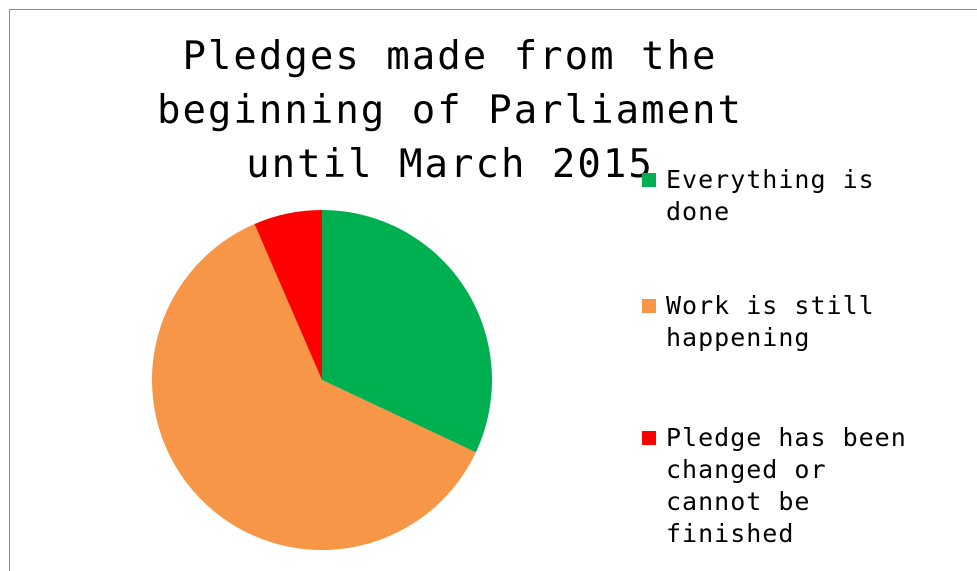 The width and height of the screenshot is (977, 571). I want to click on legend-item-work-happening: Work is still happening, so click(784, 322).